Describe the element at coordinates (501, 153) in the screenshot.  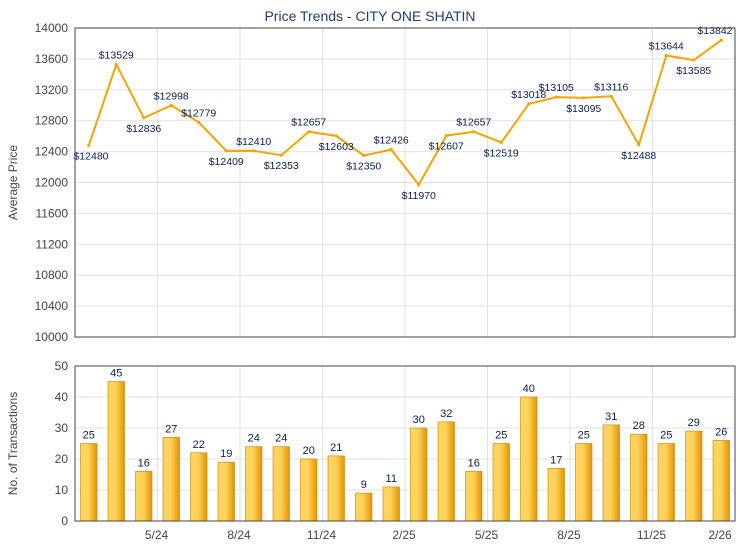
I see `price-data-label: $12519` at that location.